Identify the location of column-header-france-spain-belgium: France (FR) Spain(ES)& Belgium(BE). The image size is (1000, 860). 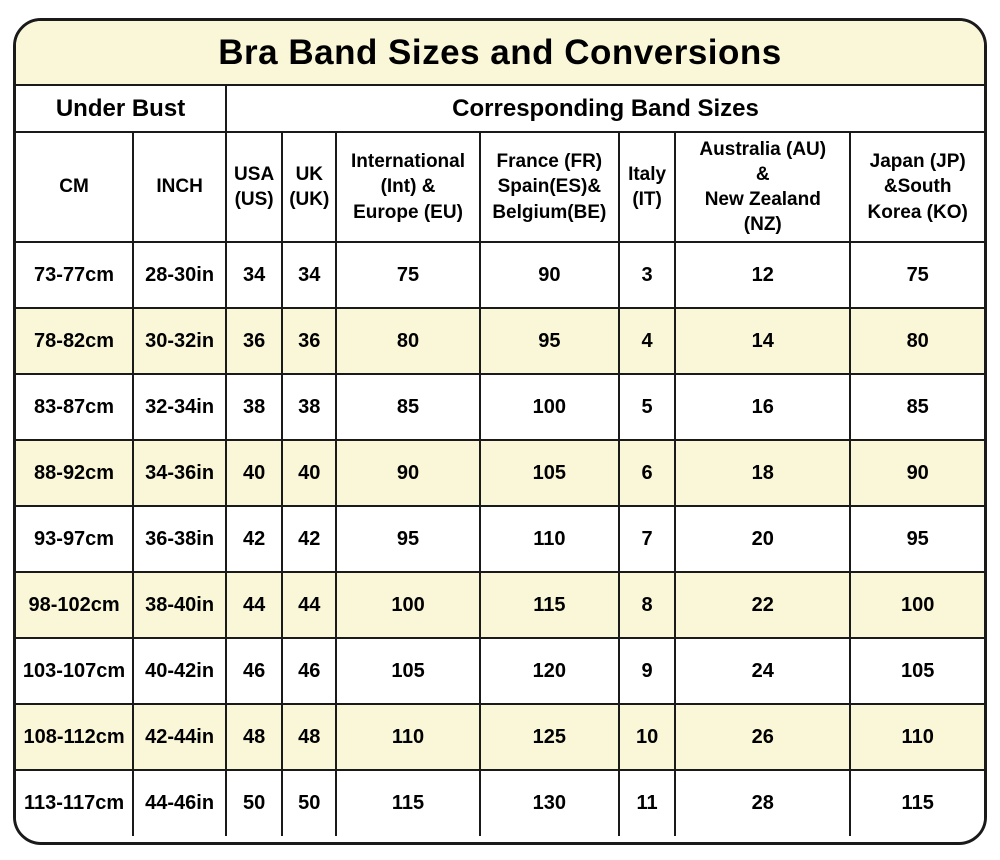
(549, 187).